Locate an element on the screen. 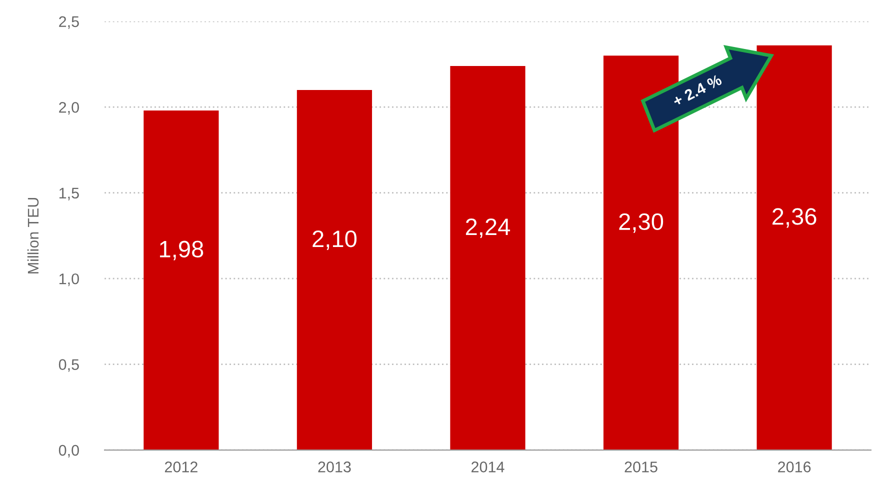 Image resolution: width=886 pixels, height=486 pixels. data-label: 2,30 is located at coordinates (641, 223).